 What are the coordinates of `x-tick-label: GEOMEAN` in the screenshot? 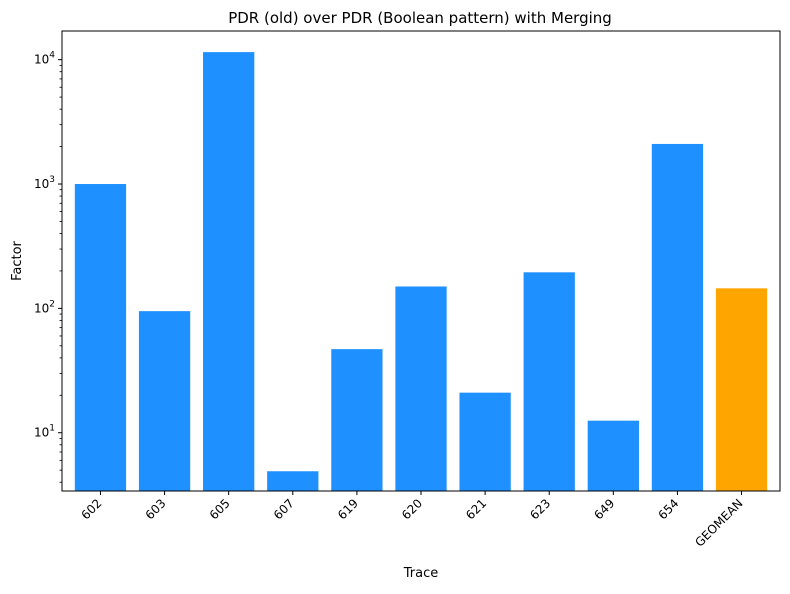 It's located at (718, 522).